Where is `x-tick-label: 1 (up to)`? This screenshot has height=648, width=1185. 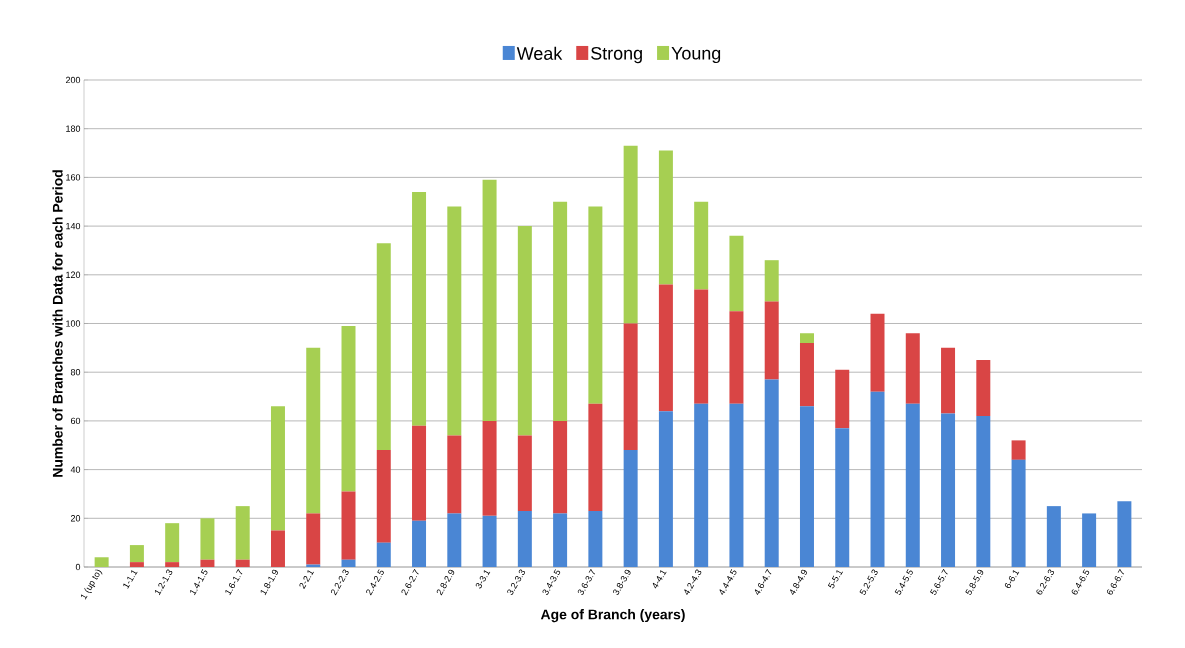 x-tick-label: 1 (up to) is located at coordinates (92, 584).